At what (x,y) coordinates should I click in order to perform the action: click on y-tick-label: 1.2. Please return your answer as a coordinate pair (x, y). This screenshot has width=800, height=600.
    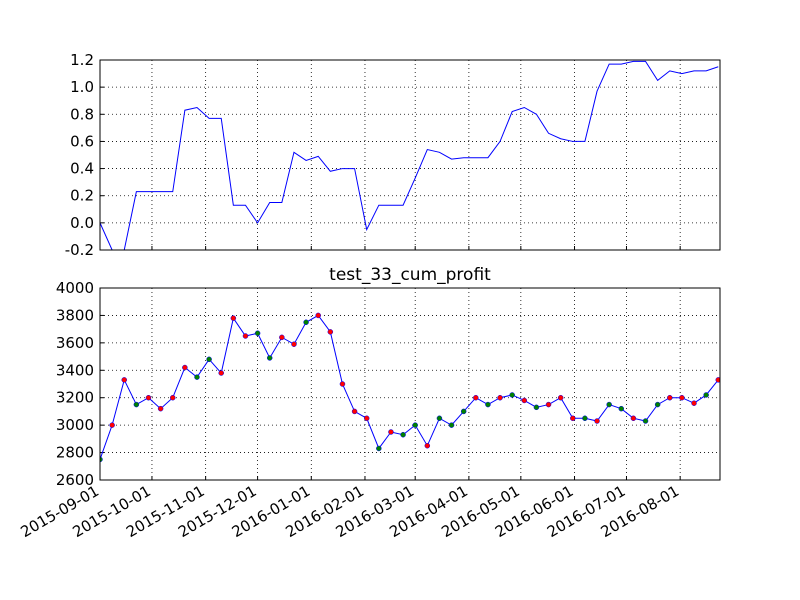
    Looking at the image, I should click on (82, 60).